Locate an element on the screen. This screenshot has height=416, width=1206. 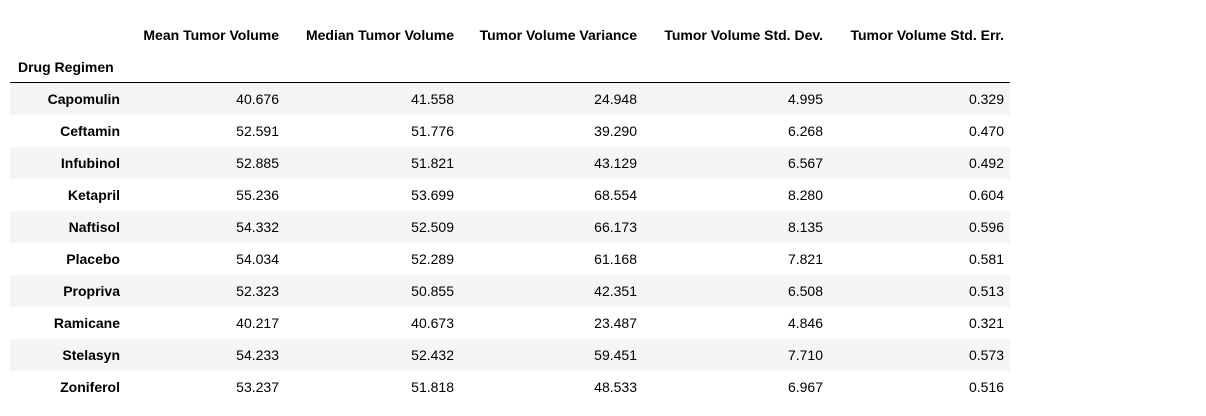
table-cell: 0.596 is located at coordinates (986, 226).